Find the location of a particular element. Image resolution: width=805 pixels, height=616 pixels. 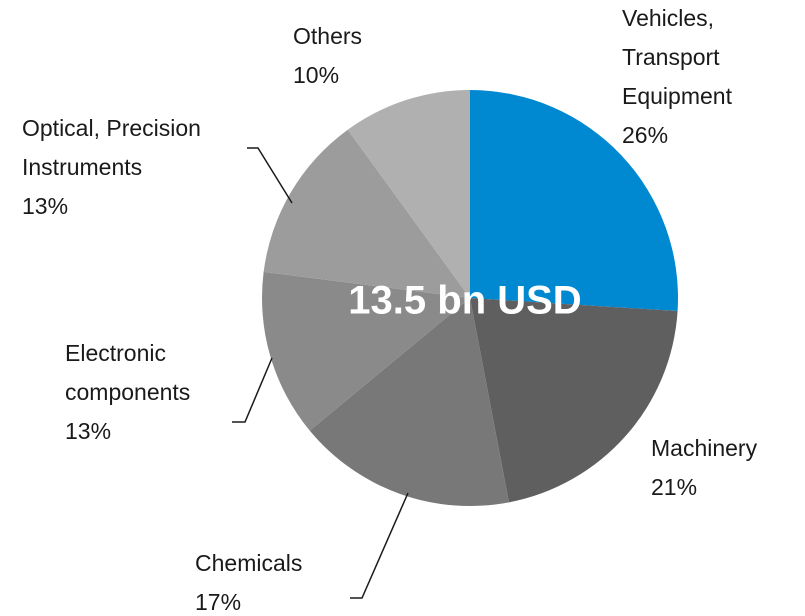

category-label: Chemicals is located at coordinates (248, 563).